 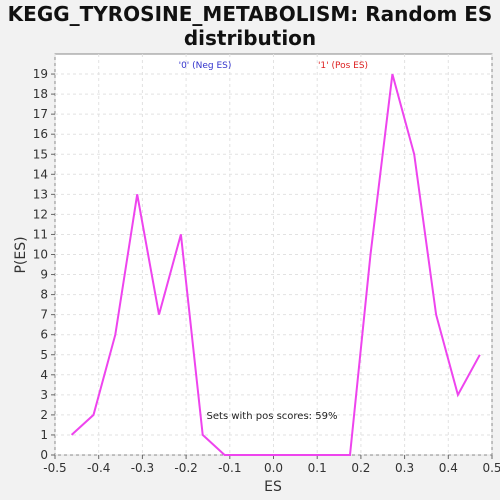 What do you see at coordinates (40, 154) in the screenshot?
I see `y-tick-label: 15` at bounding box center [40, 154].